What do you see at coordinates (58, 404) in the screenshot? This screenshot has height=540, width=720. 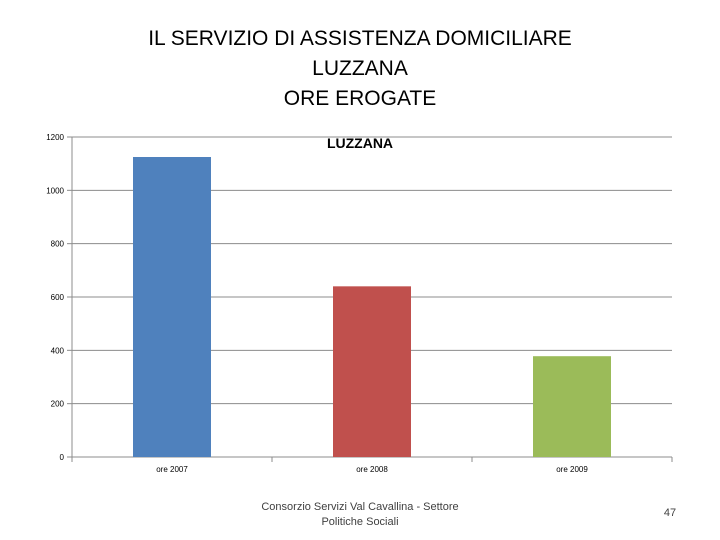 I see `y-tick-label: 200` at bounding box center [58, 404].